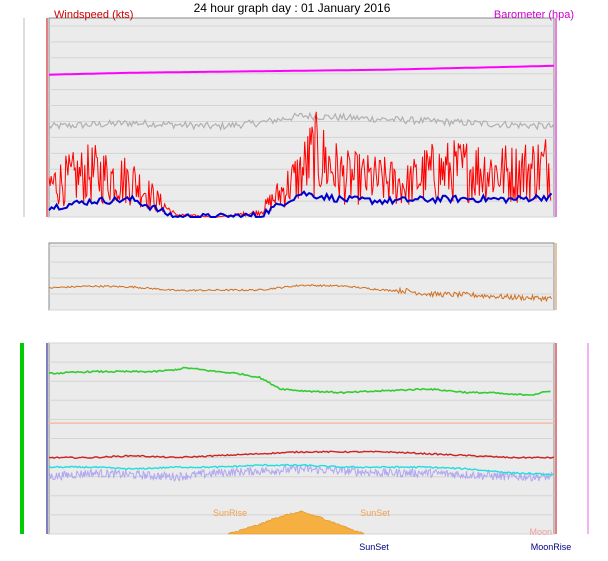 This screenshot has height=561, width=608. I want to click on humidity-axis-bar, so click(22, 438).